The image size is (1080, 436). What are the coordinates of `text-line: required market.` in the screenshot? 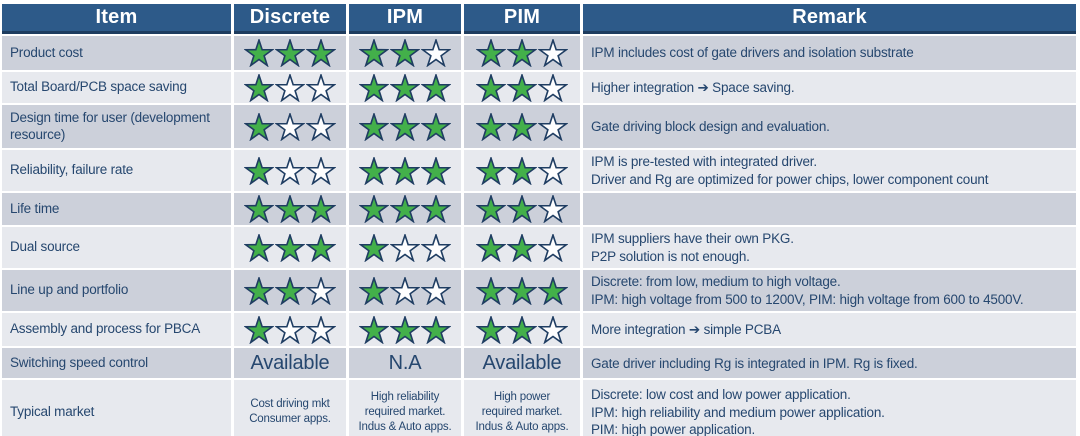 It's located at (522, 411).